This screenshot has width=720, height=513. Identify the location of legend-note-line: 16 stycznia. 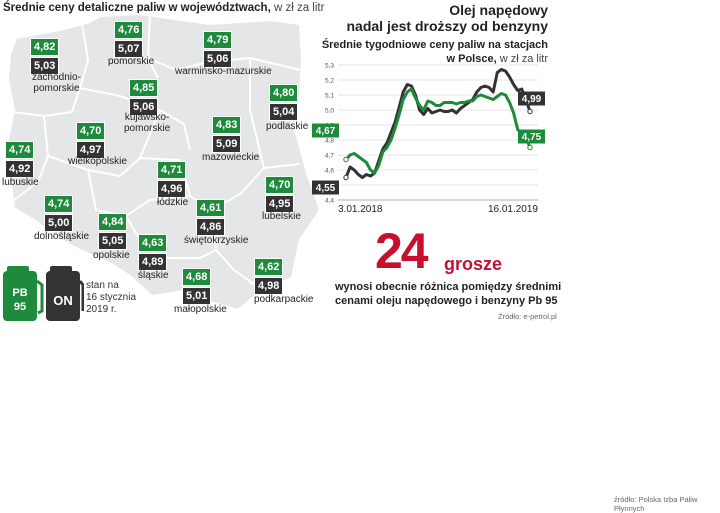
(111, 297).